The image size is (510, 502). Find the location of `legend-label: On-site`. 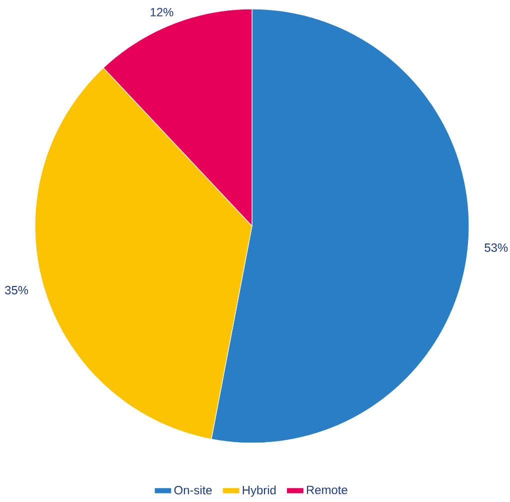

legend-label: On-site is located at coordinates (193, 490).